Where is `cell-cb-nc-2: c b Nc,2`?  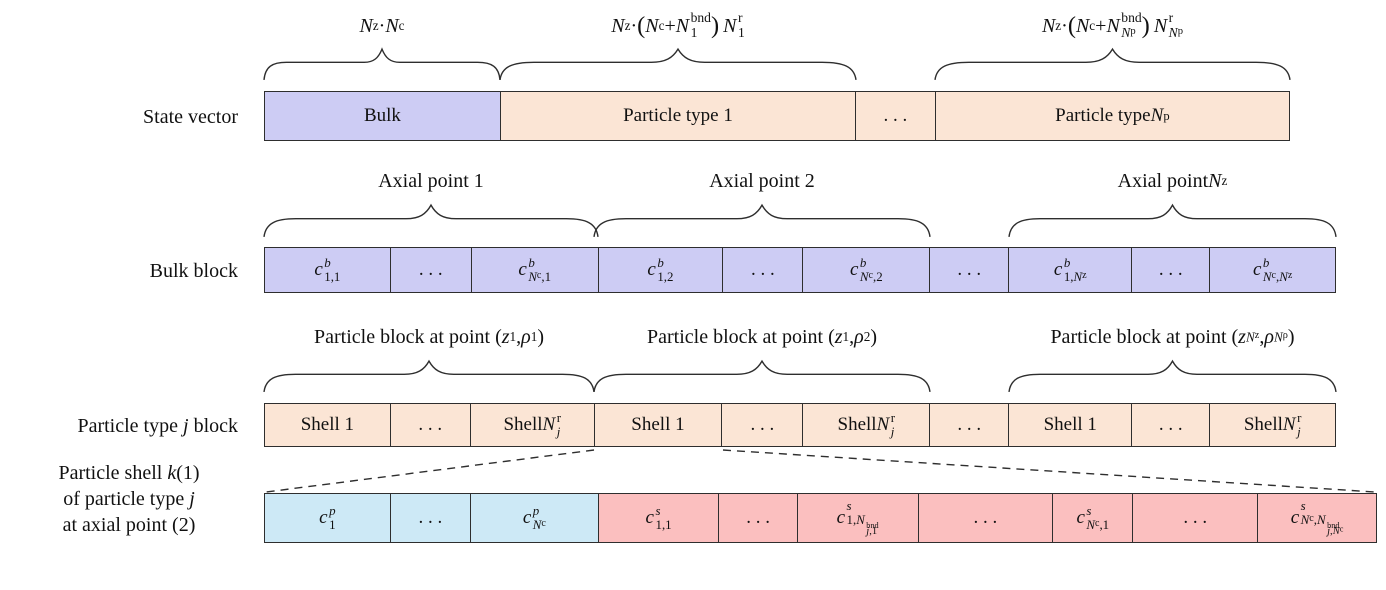
cell-cb-nc-2: c b Nc,2 is located at coordinates (867, 270).